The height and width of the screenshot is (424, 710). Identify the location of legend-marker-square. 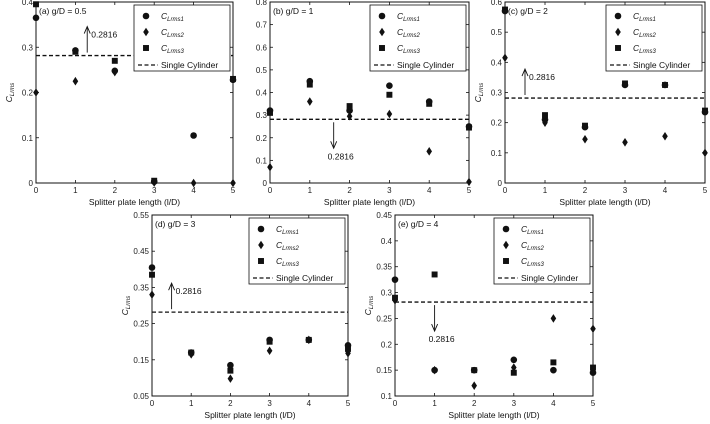
(382, 48).